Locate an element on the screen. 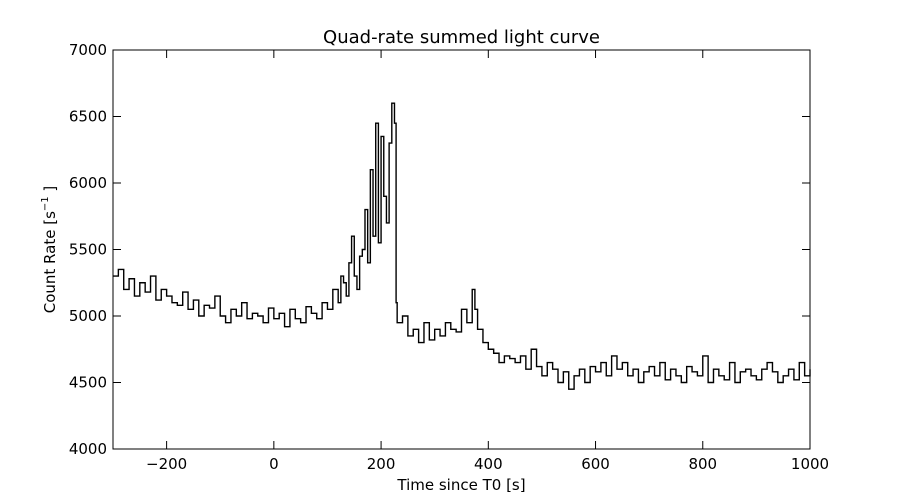 The image size is (900, 500). y-tick-label: 6500 is located at coordinates (88, 117).